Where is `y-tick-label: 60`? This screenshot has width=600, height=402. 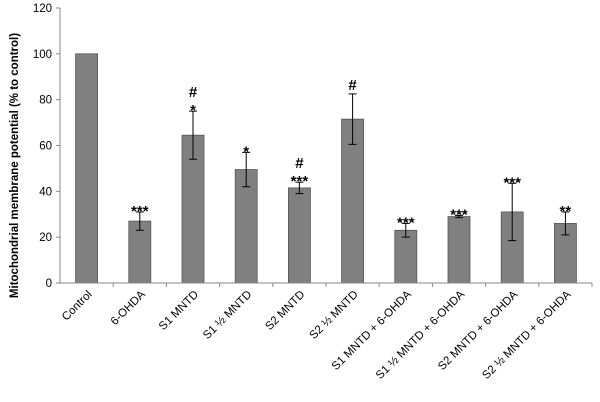
y-tick-label: 60 is located at coordinates (45, 147).